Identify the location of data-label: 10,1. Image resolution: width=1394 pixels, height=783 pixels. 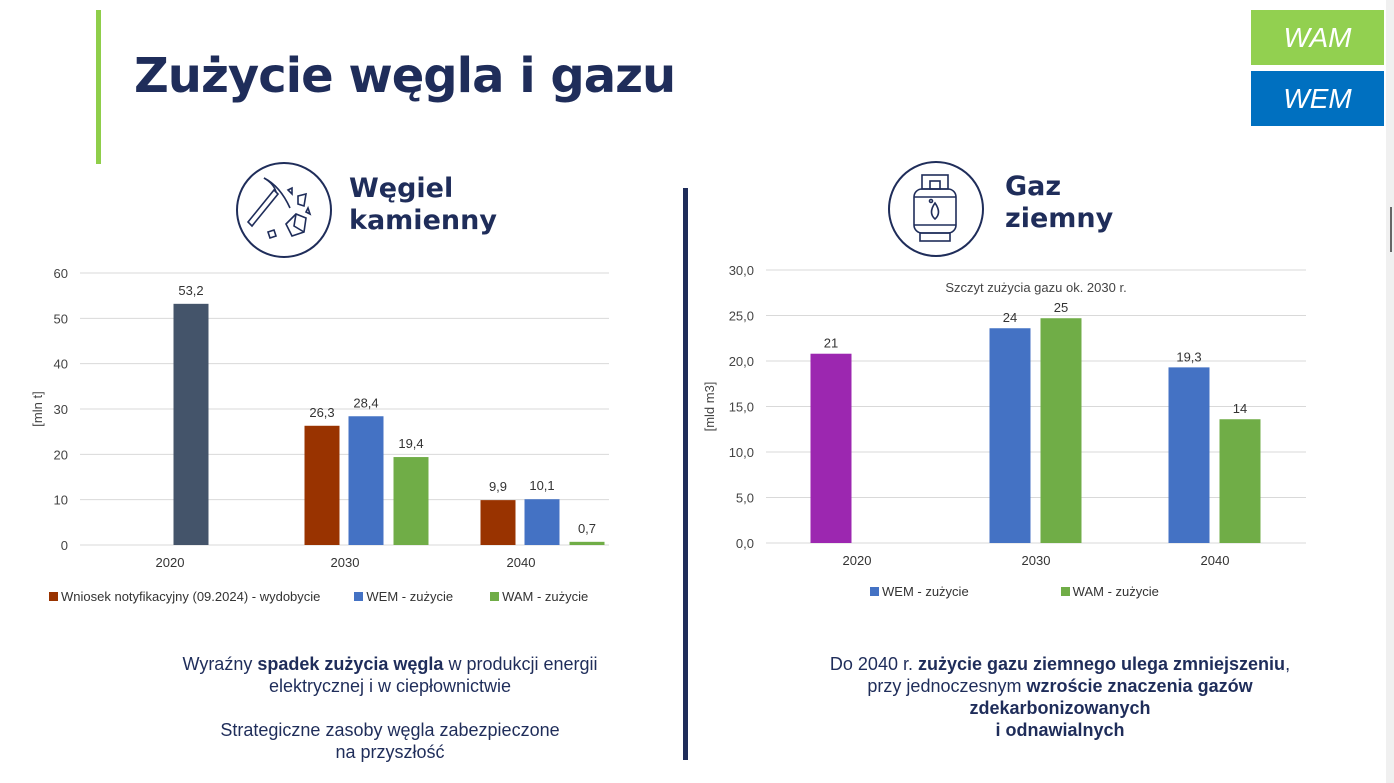
(541, 485).